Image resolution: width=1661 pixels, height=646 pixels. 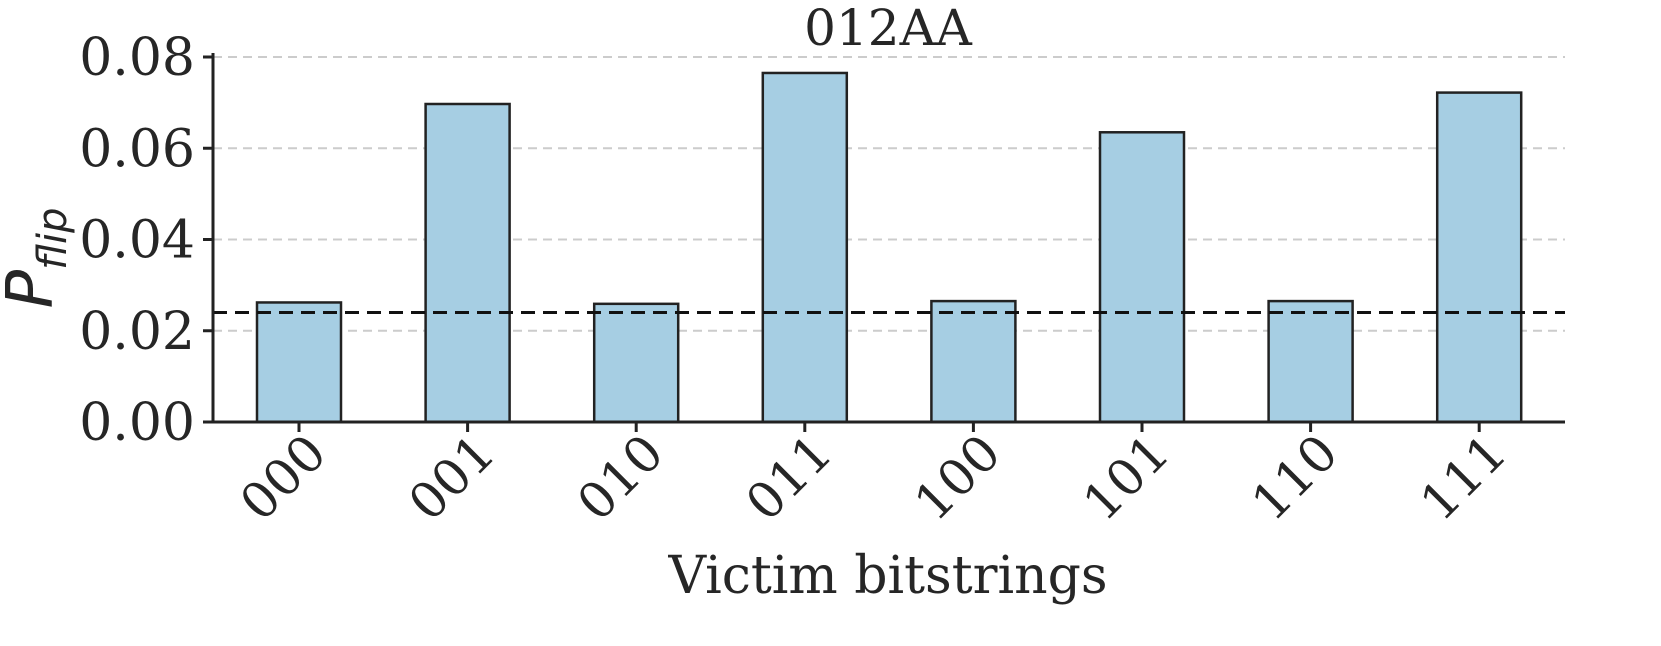 I want to click on x-tick-label: 010, so click(x=620, y=477).